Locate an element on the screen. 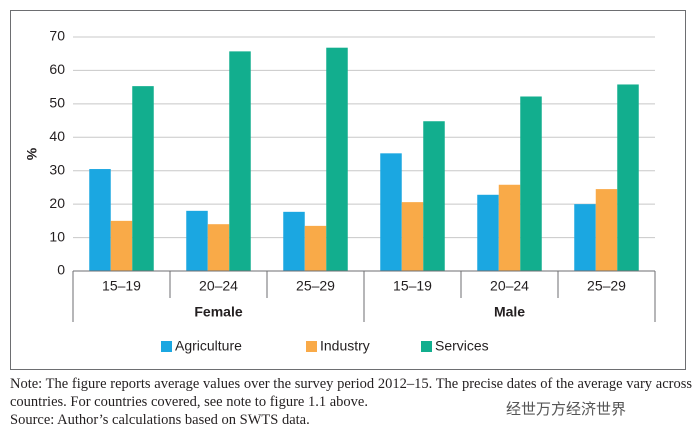 This screenshot has height=442, width=696. y-tick-label: 10 is located at coordinates (57, 236).